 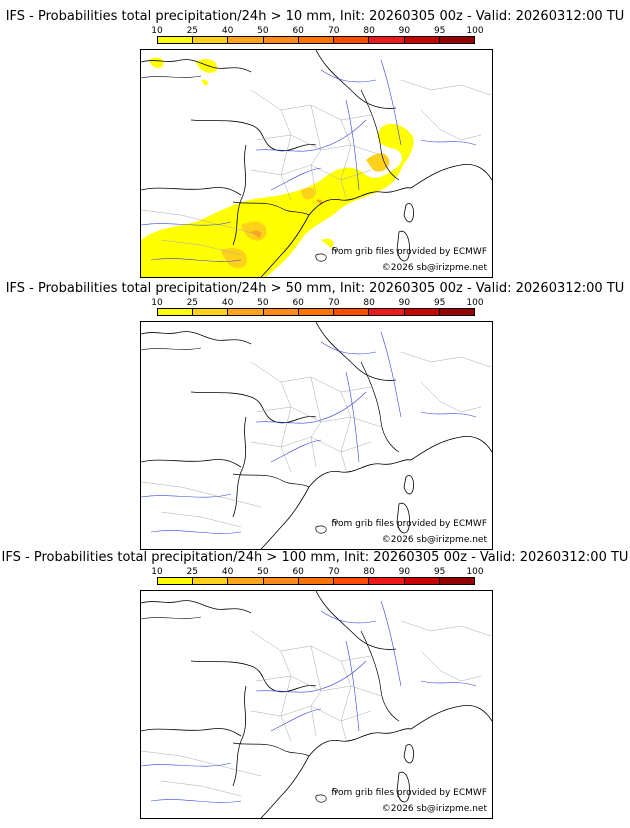 What do you see at coordinates (277, 167) in the screenshot?
I see `precip-prob-areas` at bounding box center [277, 167].